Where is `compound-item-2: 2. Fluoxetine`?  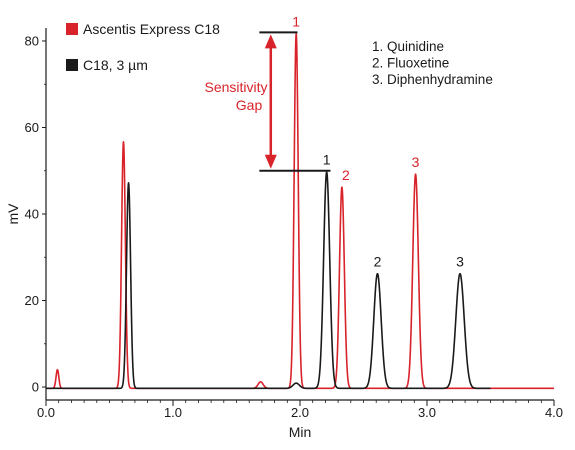 compound-item-2: 2. Fluoxetine is located at coordinates (410, 63).